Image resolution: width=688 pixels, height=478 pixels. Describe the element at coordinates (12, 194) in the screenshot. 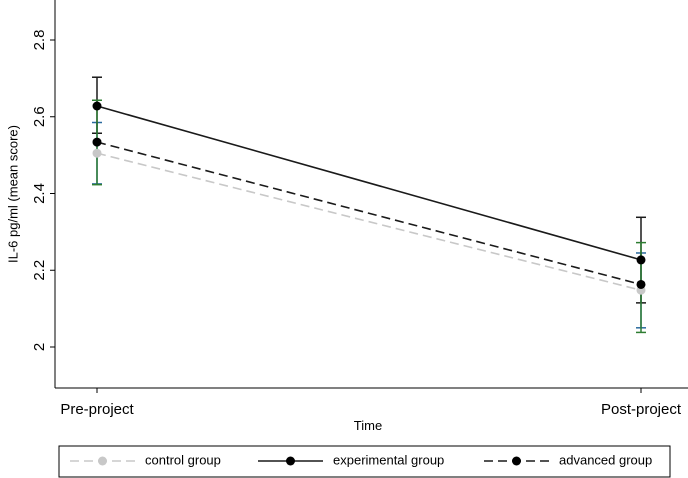

I see `y-axis-title: IL-6 pg/ml (mean score)` at that location.